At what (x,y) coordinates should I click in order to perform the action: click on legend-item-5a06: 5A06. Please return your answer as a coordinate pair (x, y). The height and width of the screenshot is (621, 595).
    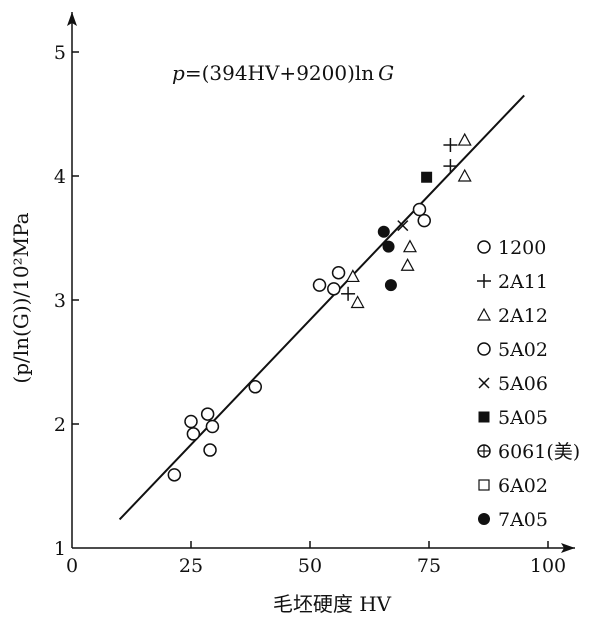
    Looking at the image, I should click on (513, 384).